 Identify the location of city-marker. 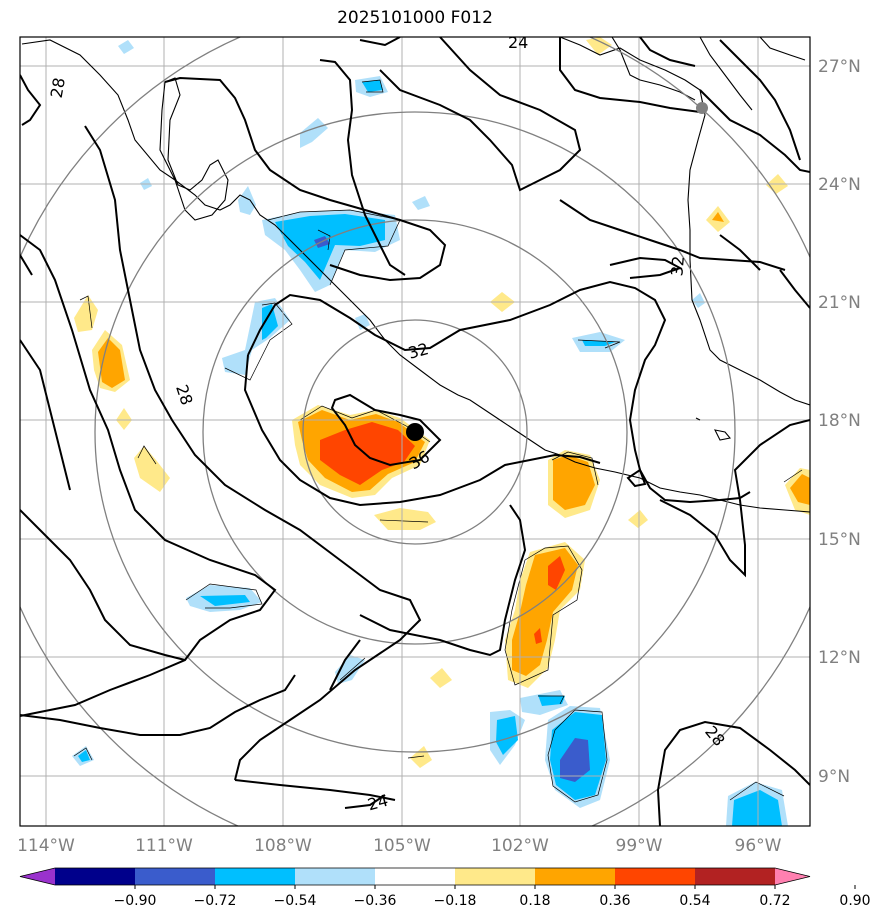
(702, 108).